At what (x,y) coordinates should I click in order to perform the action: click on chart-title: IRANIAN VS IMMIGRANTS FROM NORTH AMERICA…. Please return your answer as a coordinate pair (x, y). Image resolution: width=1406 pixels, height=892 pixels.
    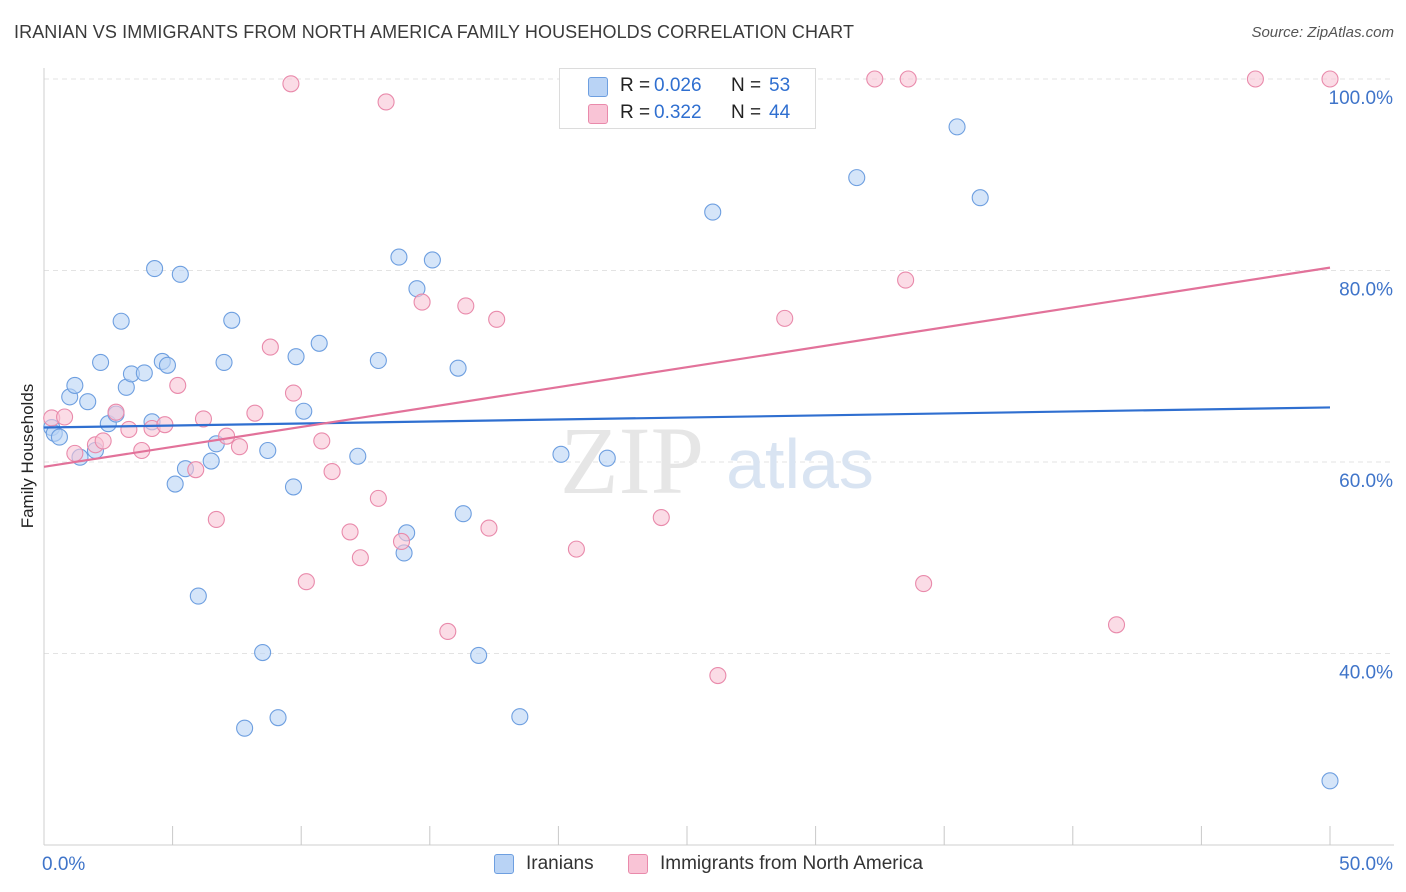
    Looking at the image, I should click on (434, 32).